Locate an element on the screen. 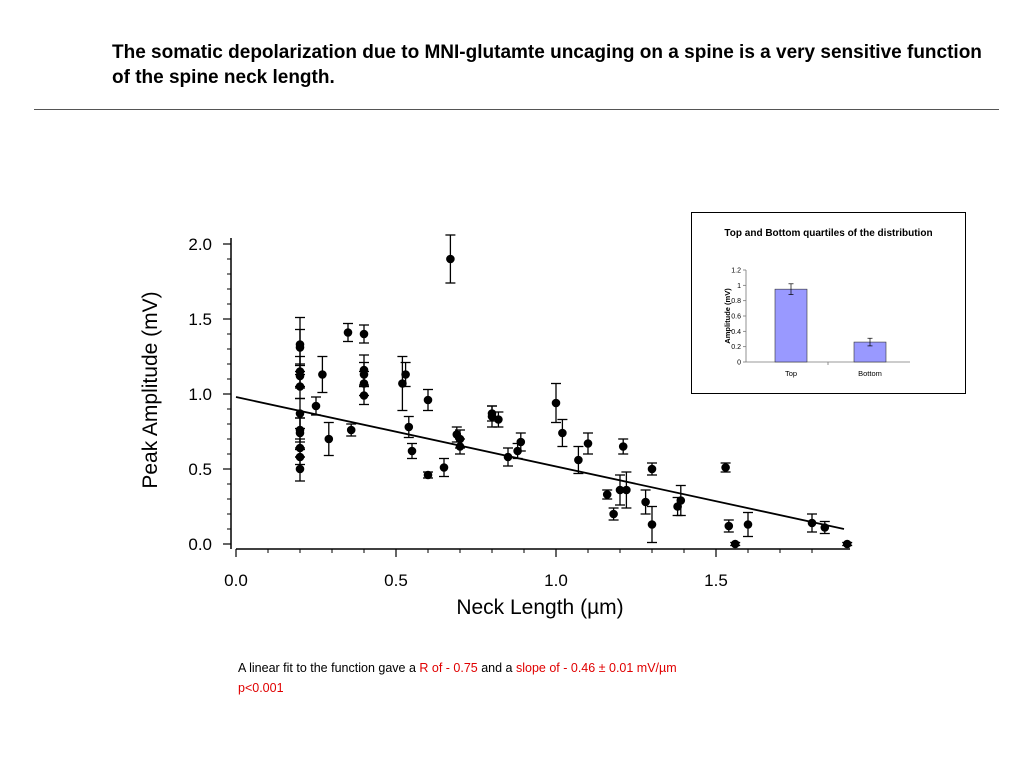 This screenshot has height=768, width=1024. y-tick-label: 1.5 is located at coordinates (200, 319).